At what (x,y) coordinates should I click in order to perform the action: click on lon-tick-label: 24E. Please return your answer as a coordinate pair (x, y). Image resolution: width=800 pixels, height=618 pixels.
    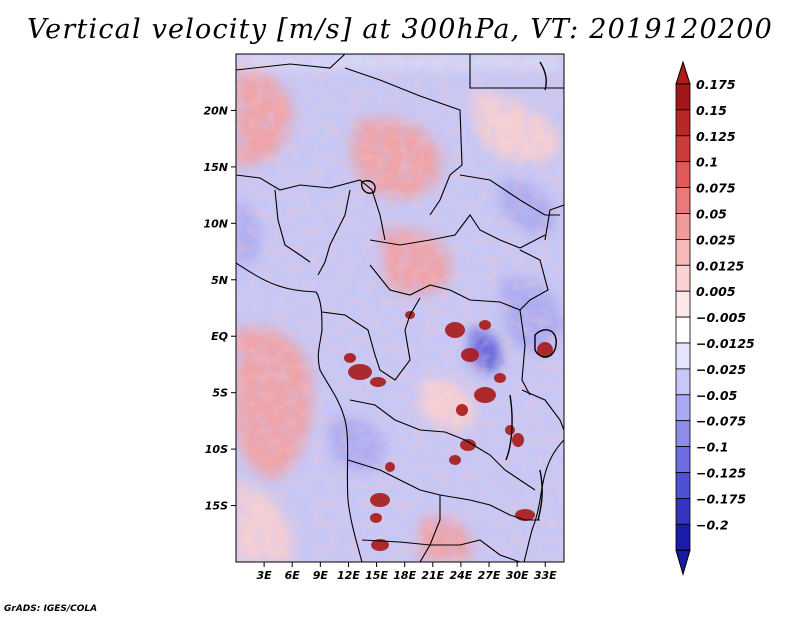
    Looking at the image, I should click on (461, 575).